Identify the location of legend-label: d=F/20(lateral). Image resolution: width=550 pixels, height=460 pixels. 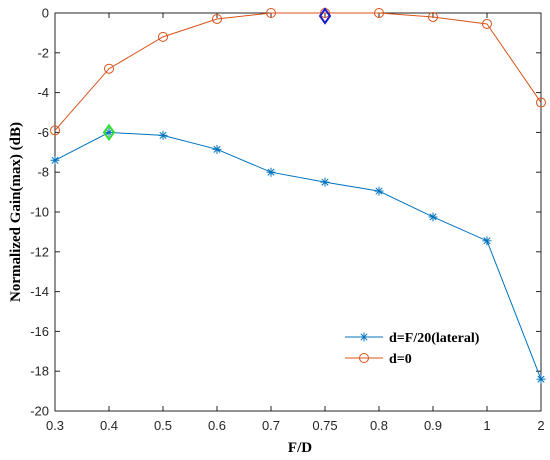
(434, 338).